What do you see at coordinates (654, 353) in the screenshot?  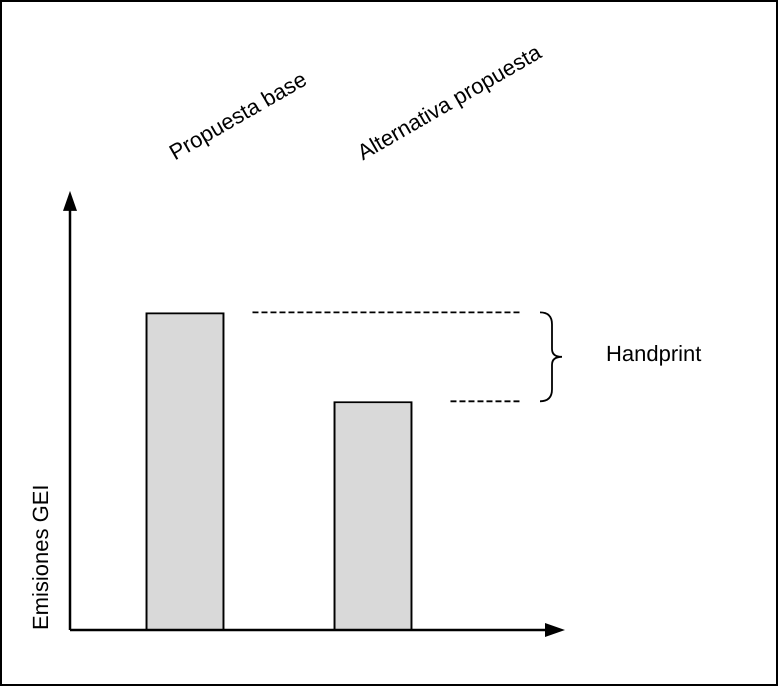 I see `text: Handprint` at bounding box center [654, 353].